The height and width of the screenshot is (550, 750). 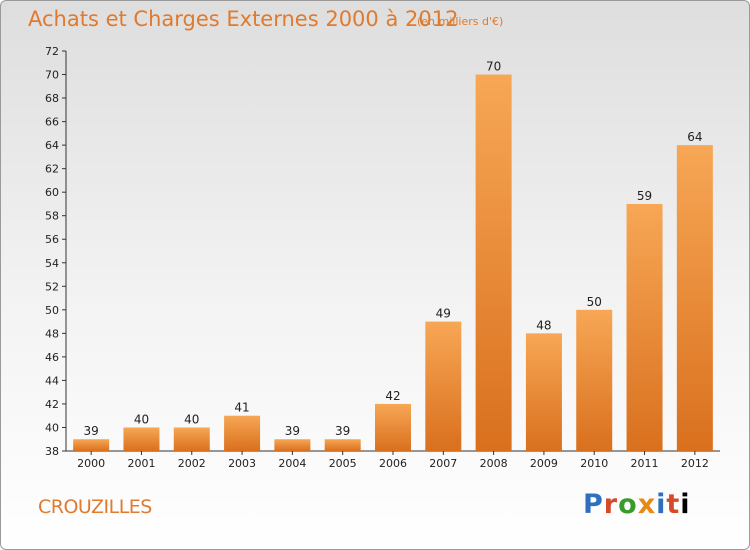 What do you see at coordinates (645, 463) in the screenshot?
I see `x-tick-label: 2011` at bounding box center [645, 463].